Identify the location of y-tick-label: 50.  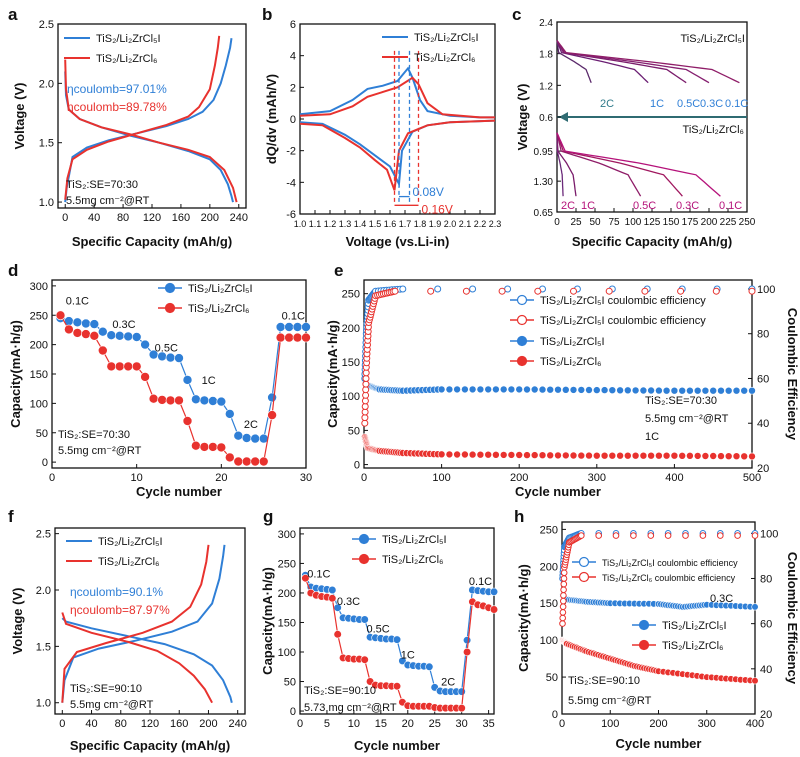
(552, 678).